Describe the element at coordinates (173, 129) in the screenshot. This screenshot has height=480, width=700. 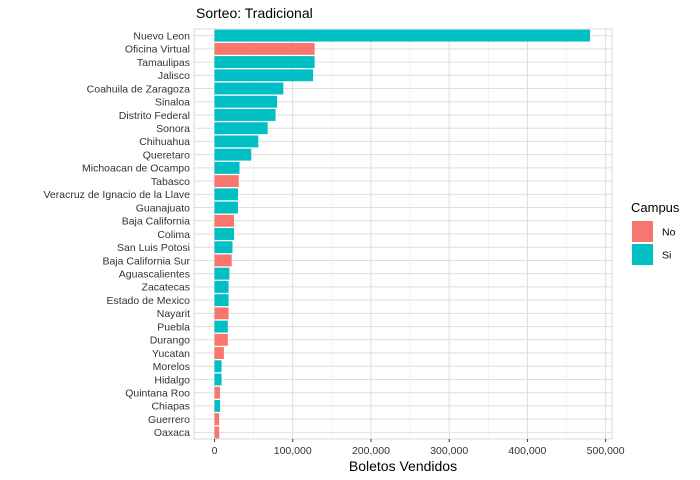
I see `category-label: Sonora` at that location.